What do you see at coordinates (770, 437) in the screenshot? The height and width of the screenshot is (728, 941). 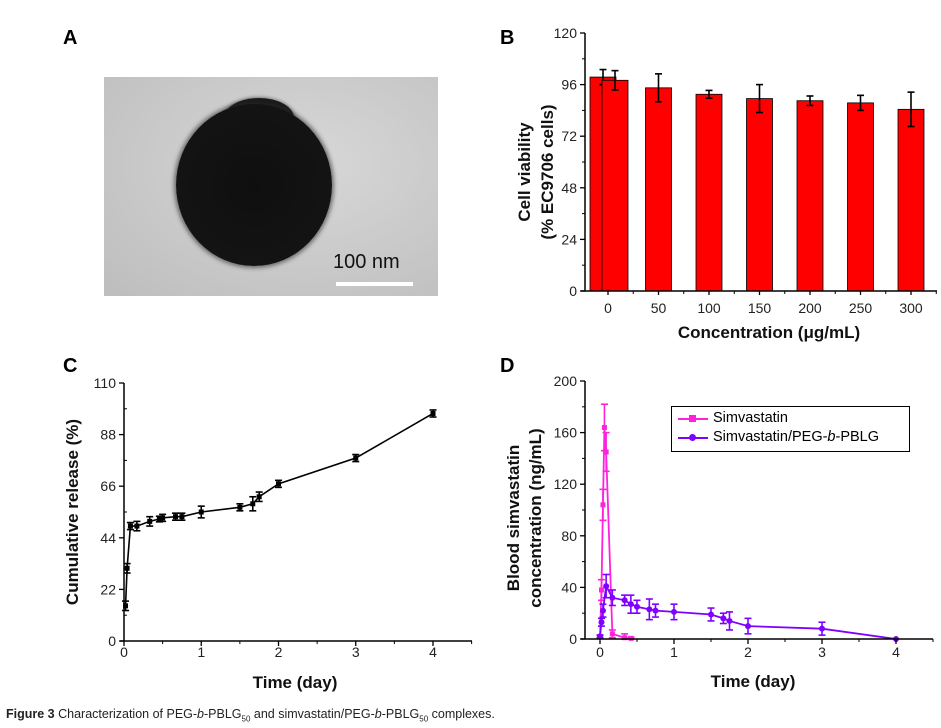 I see `legend-label-part: Simvastatin/PEG-` at bounding box center [770, 437].